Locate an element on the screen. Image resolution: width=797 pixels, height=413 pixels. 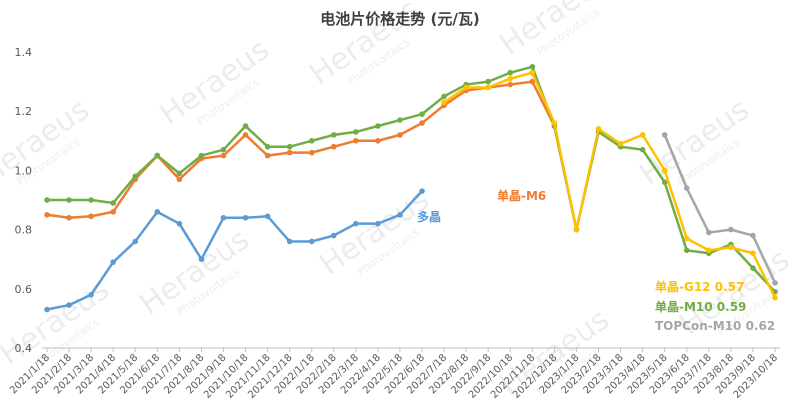
series-label: TOPCon-M10 0.62 is located at coordinates (715, 326).